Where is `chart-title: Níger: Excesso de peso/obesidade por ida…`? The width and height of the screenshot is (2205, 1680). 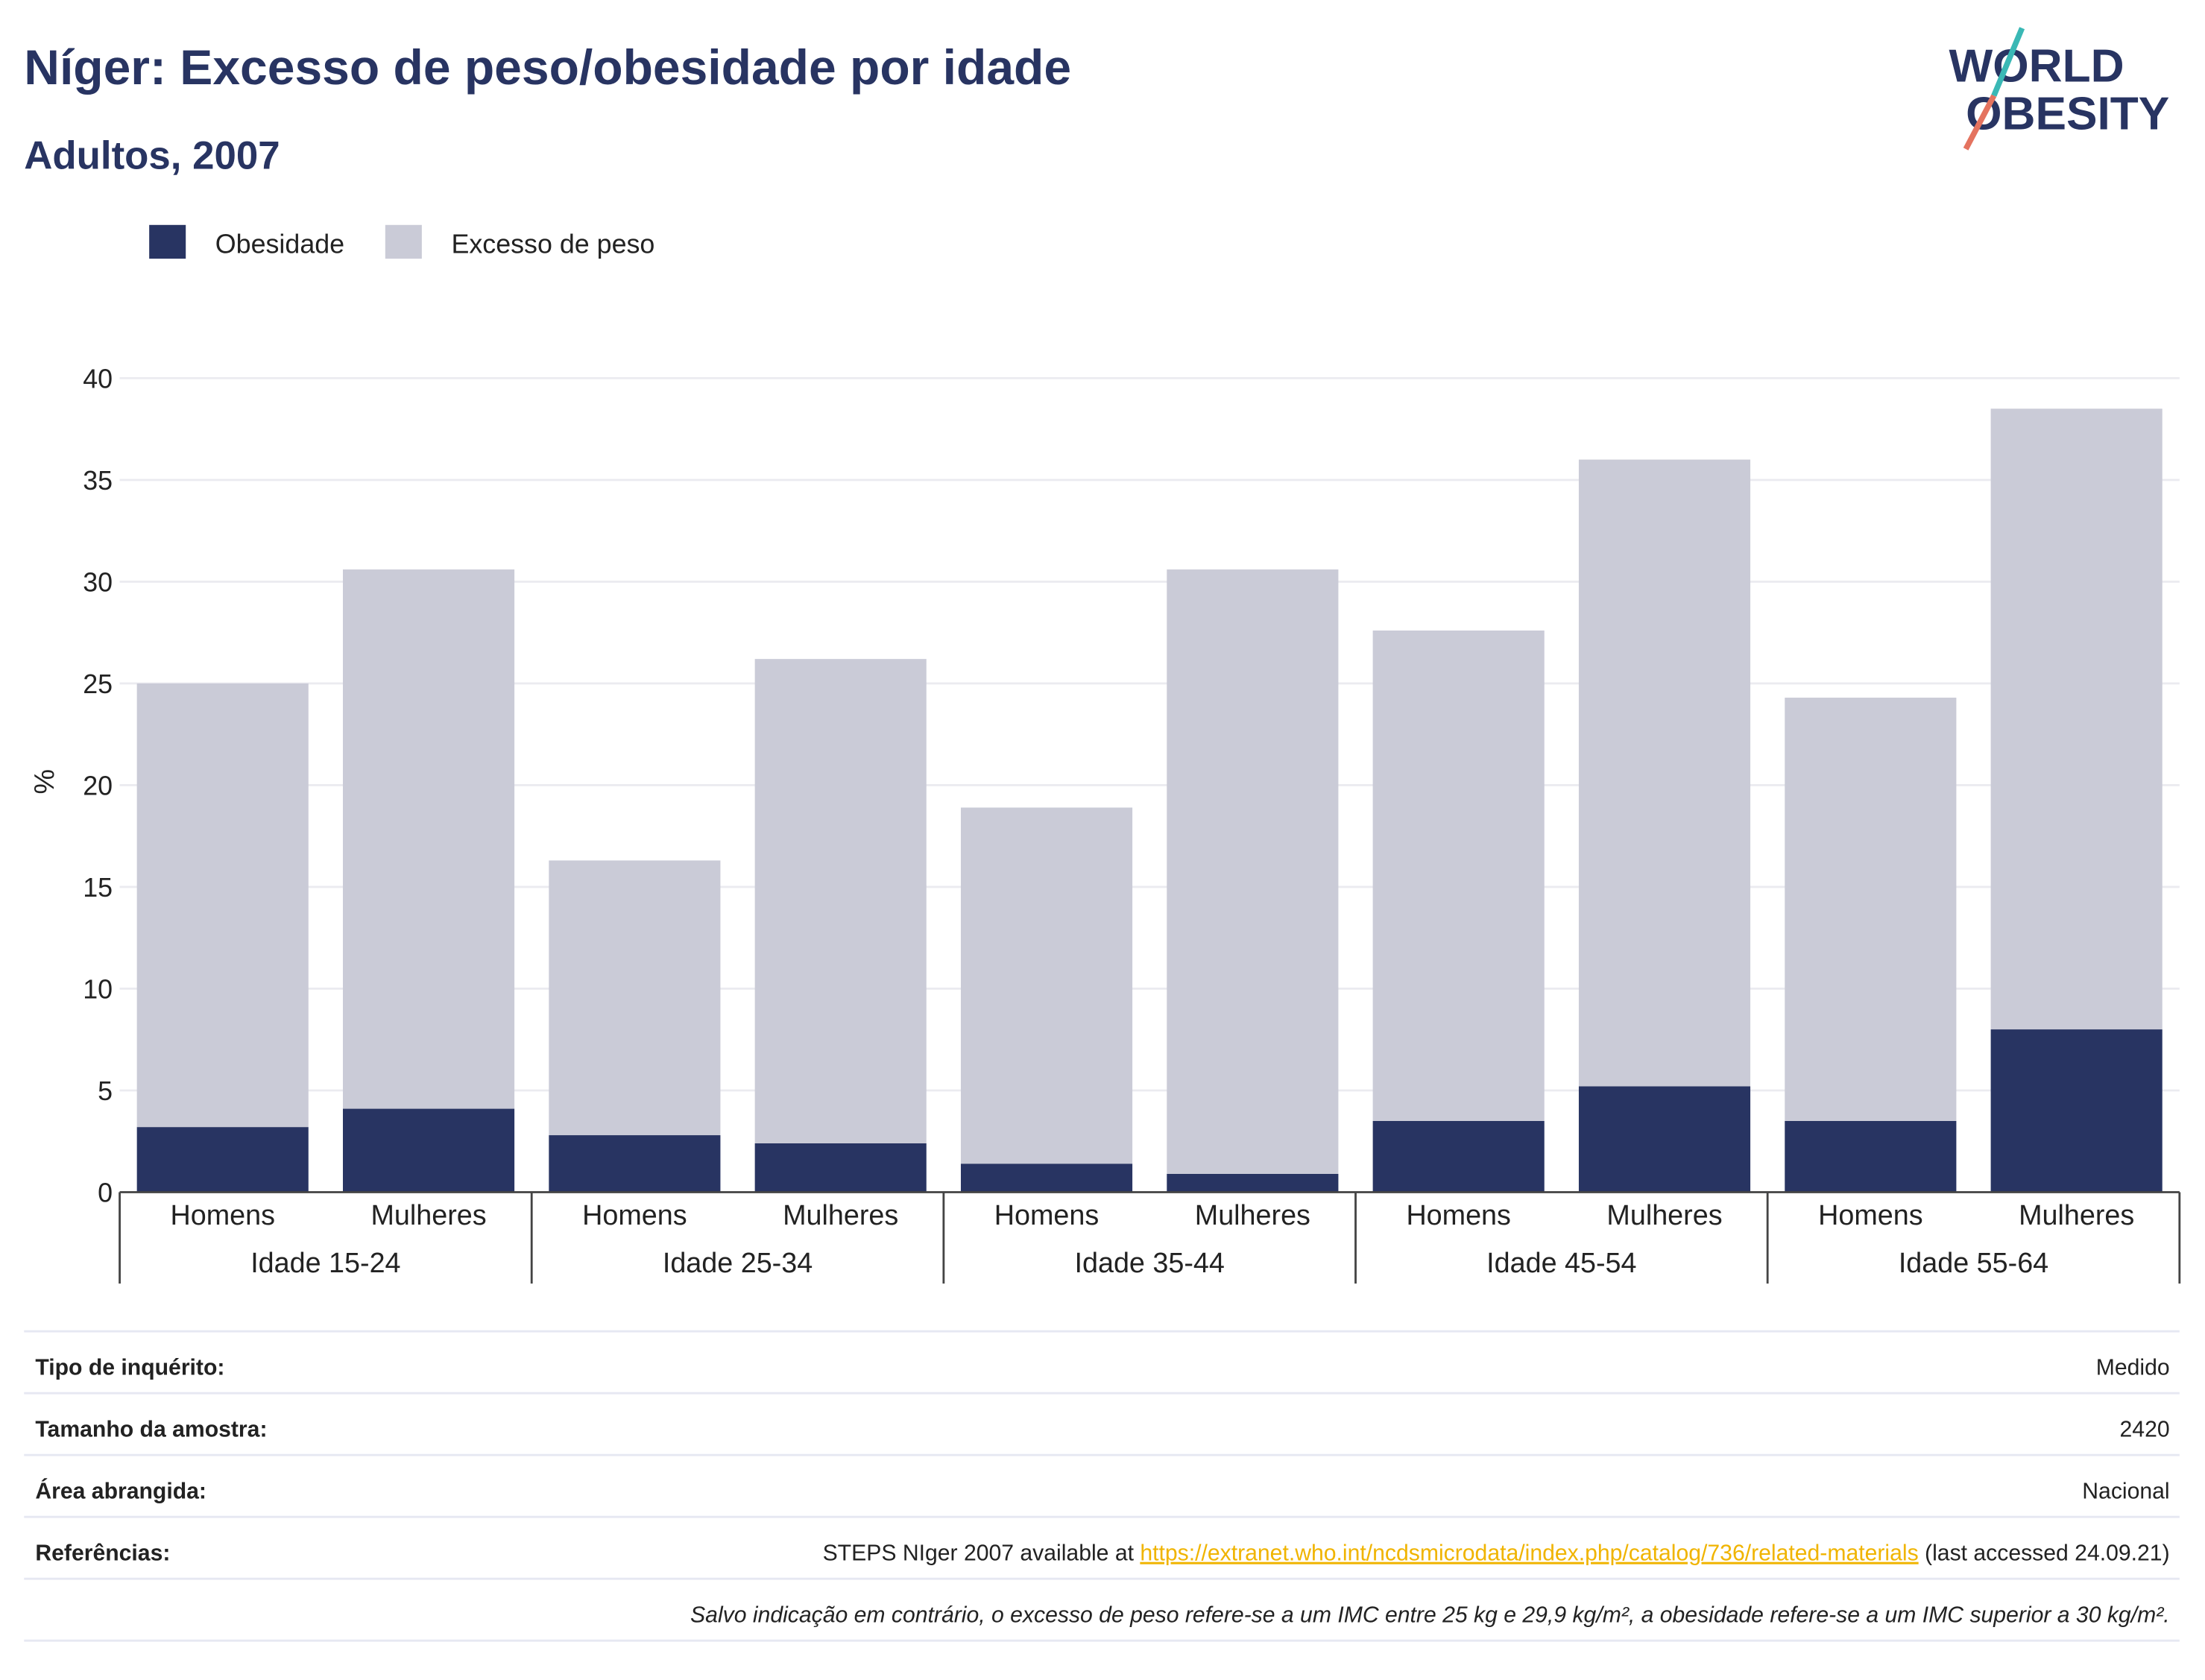
chart-title: Níger: Excesso de peso/obesidade por ida… is located at coordinates (547, 67).